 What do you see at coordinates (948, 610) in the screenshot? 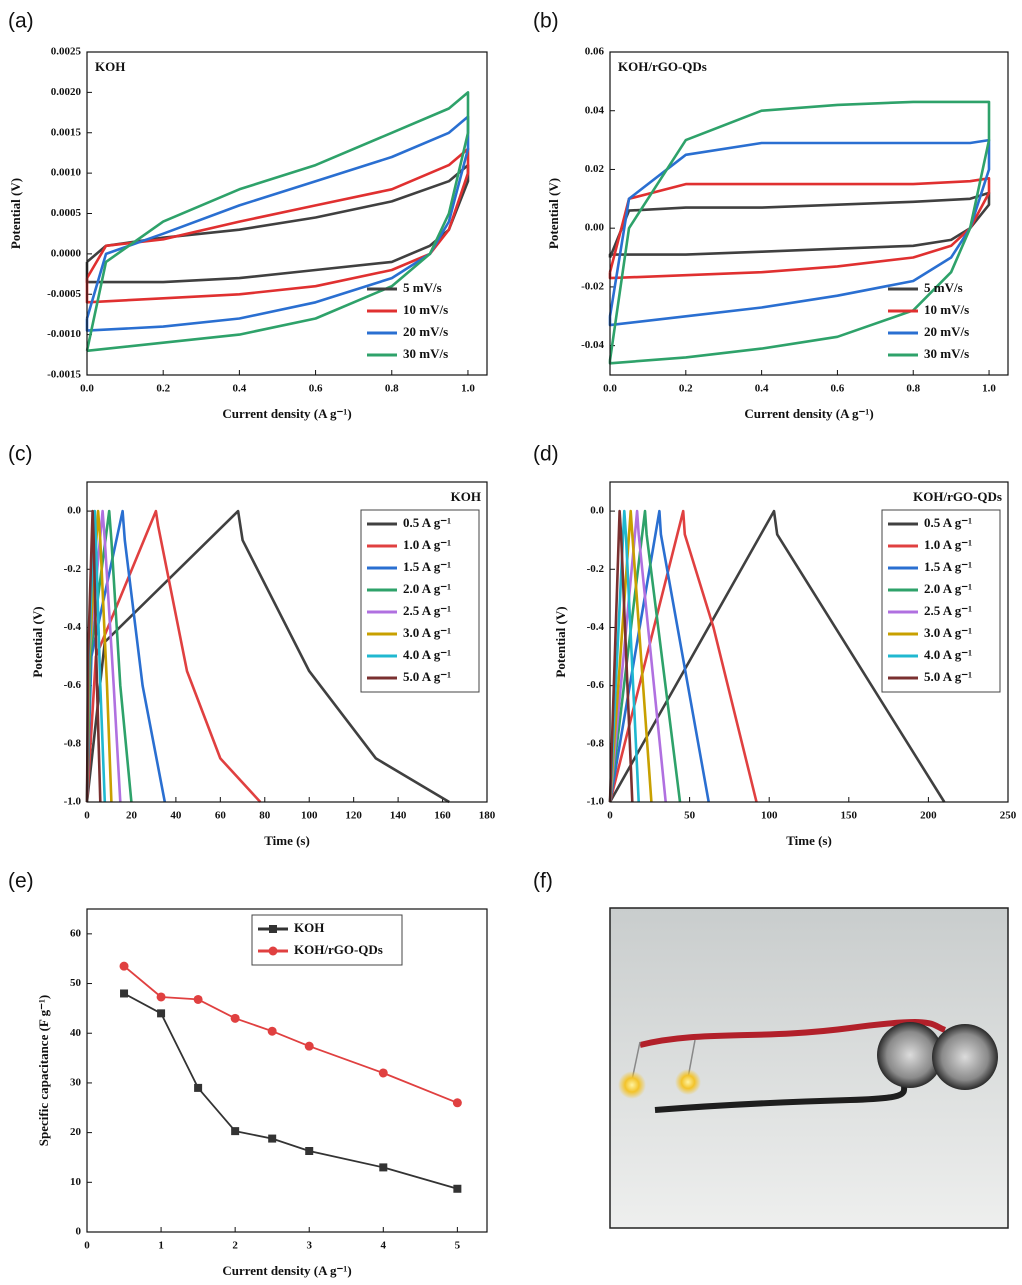
I see `legend-label: 2.5 A g⁻¹` at bounding box center [948, 610].